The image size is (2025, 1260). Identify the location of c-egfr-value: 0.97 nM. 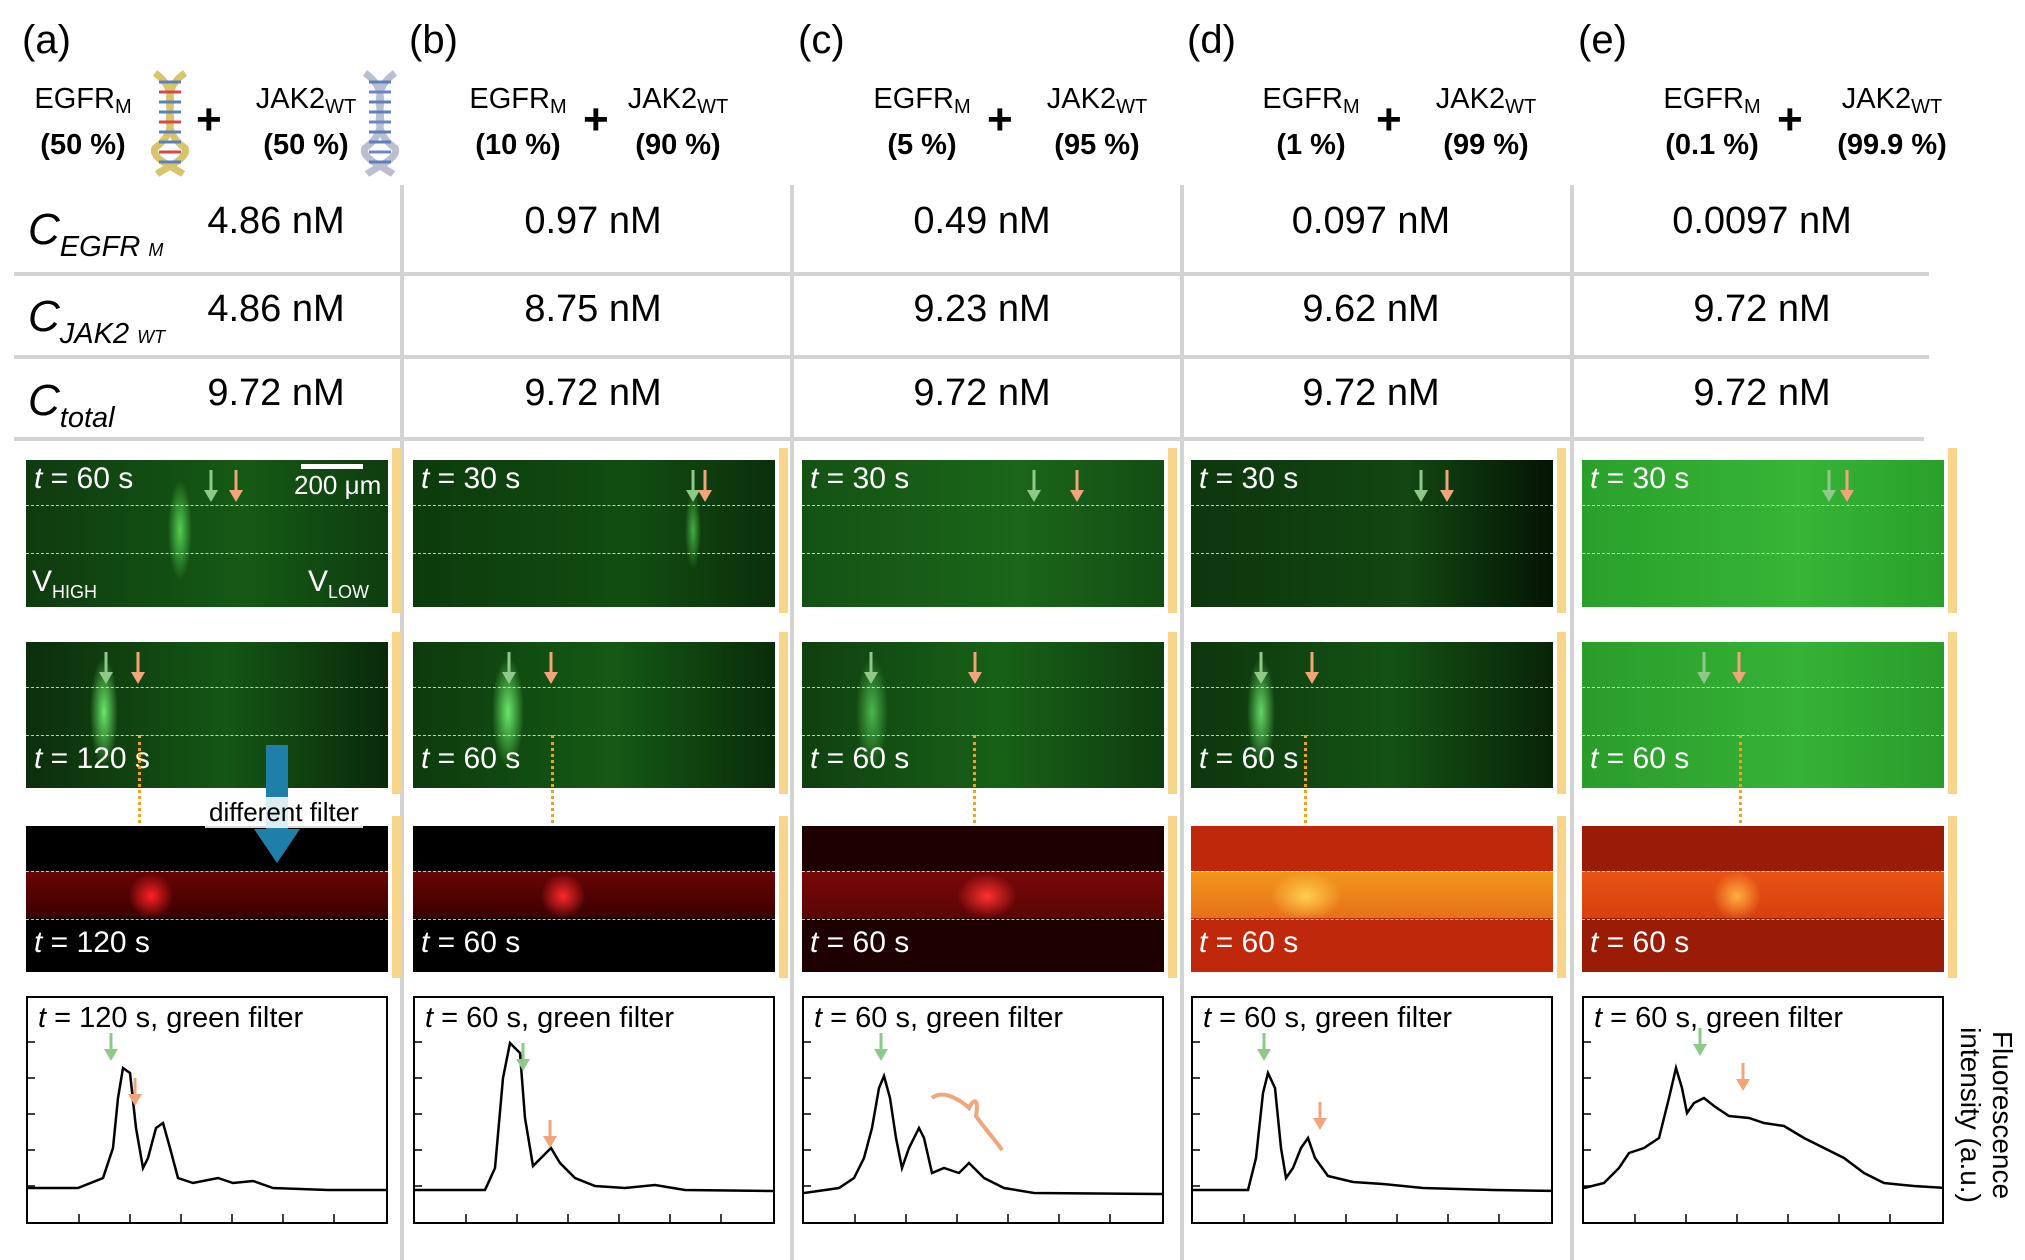
(593, 221).